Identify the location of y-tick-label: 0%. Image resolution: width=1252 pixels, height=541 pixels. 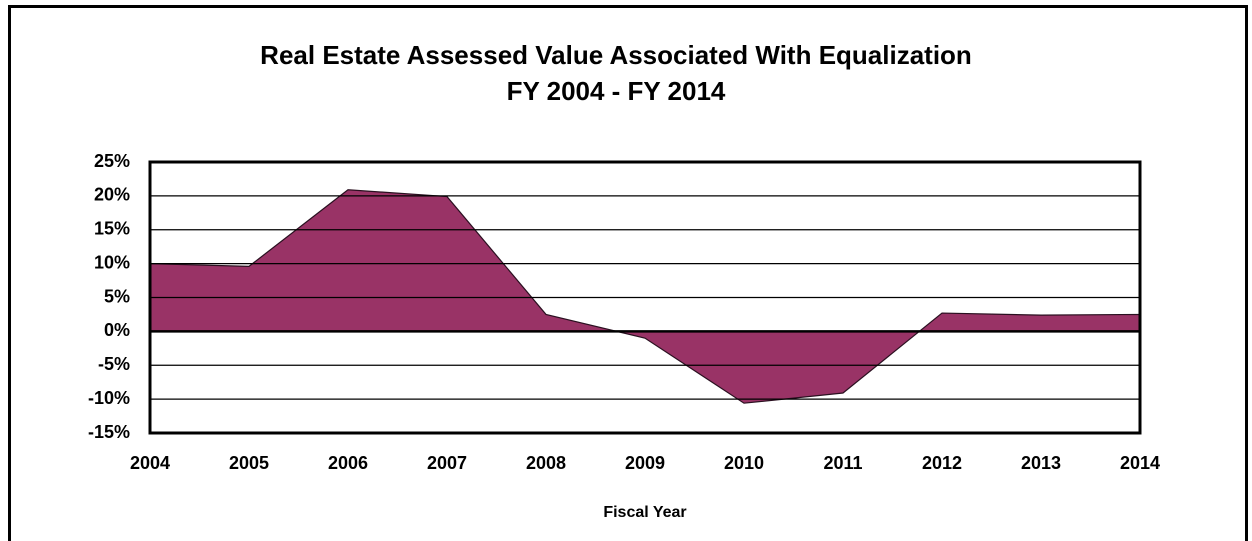
(117, 330).